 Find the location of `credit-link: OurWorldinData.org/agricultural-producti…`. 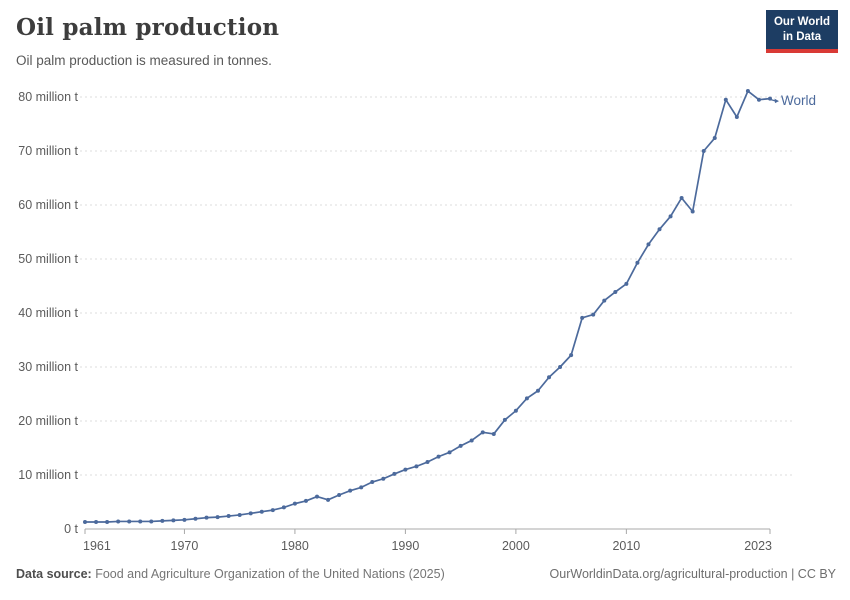

credit-link: OurWorldinData.org/agricultural-producti… is located at coordinates (692, 574).